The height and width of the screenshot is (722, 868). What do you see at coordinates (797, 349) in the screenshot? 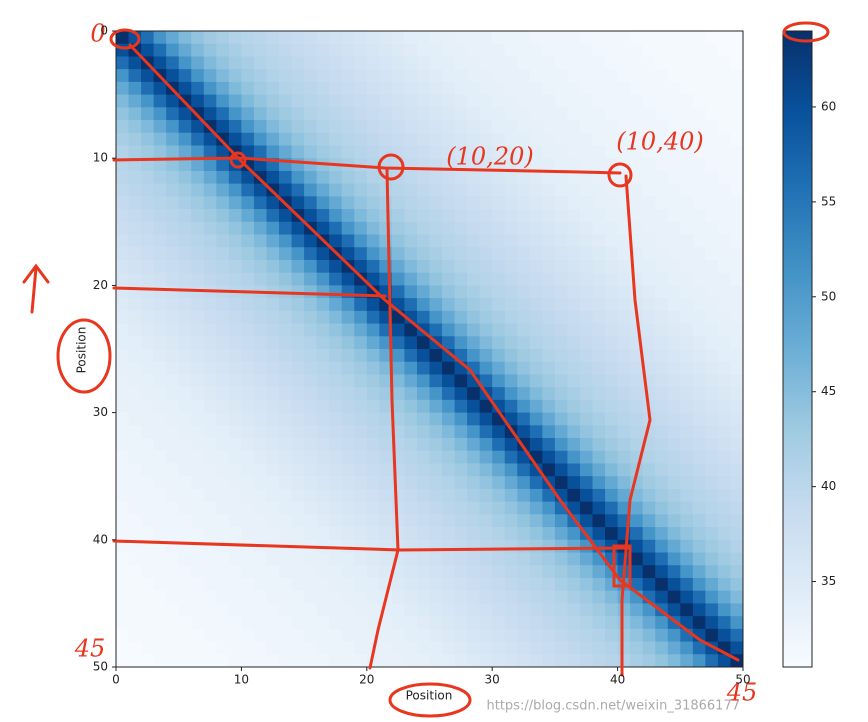
I see `colorbar` at bounding box center [797, 349].